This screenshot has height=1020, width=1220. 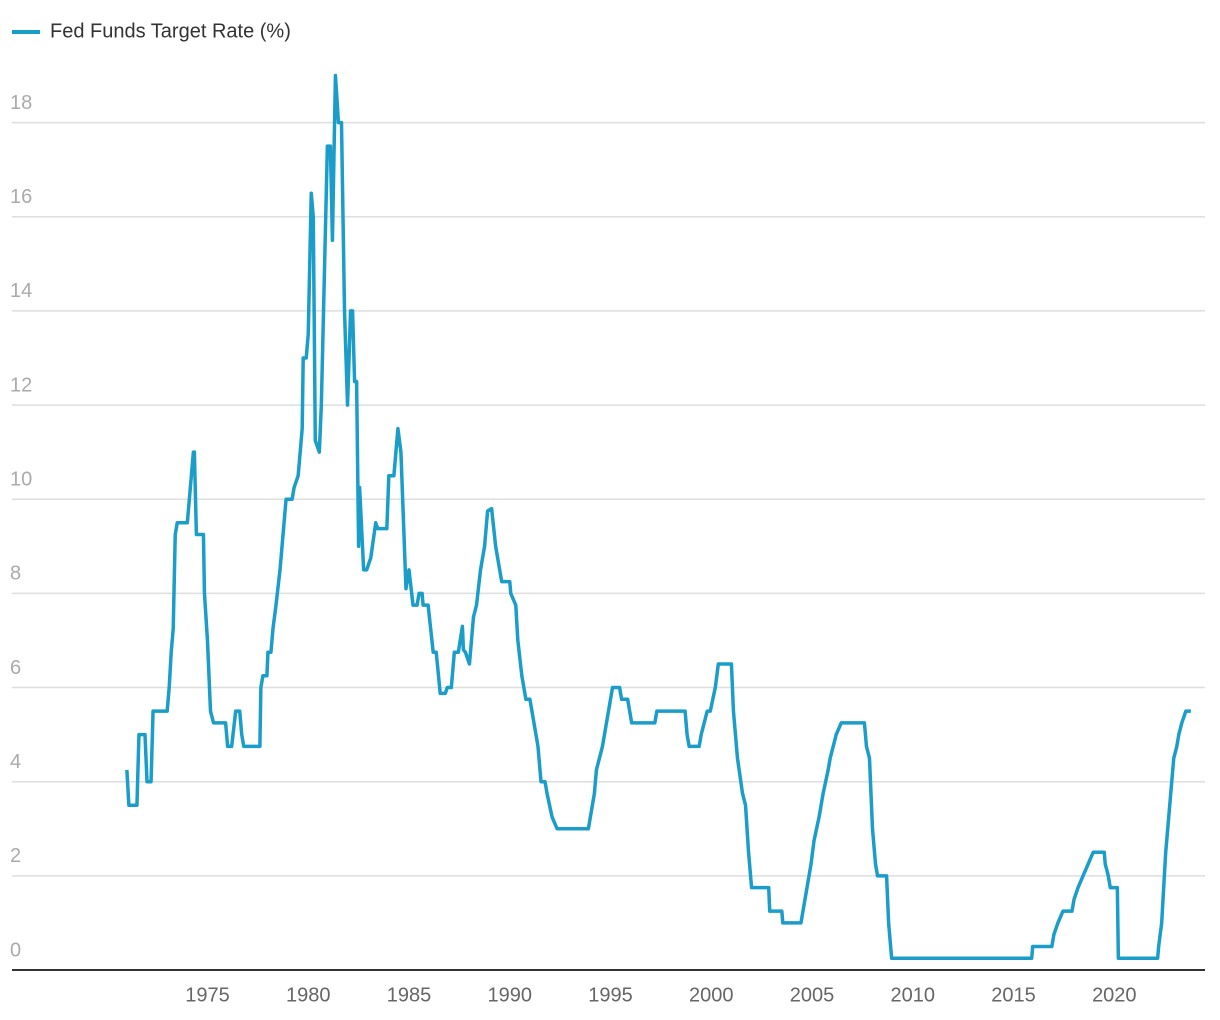 I want to click on x-tick-label: 1995, so click(x=610, y=995).